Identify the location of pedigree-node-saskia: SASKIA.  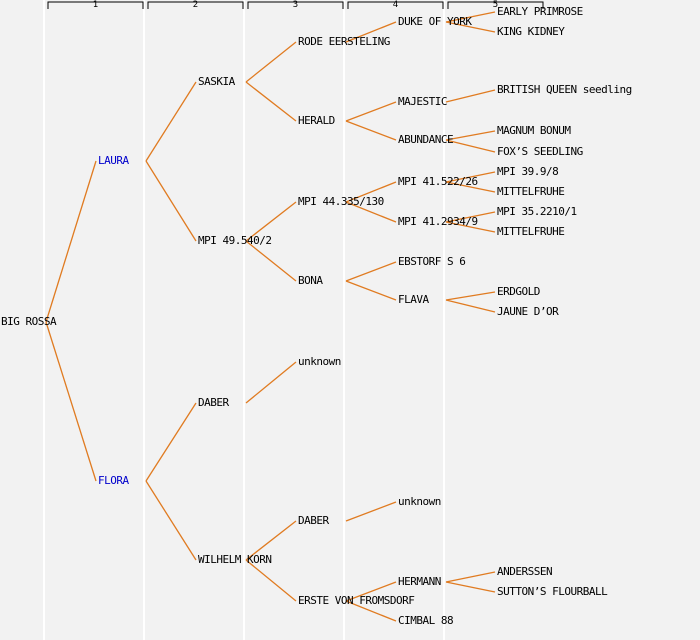
(216, 81).